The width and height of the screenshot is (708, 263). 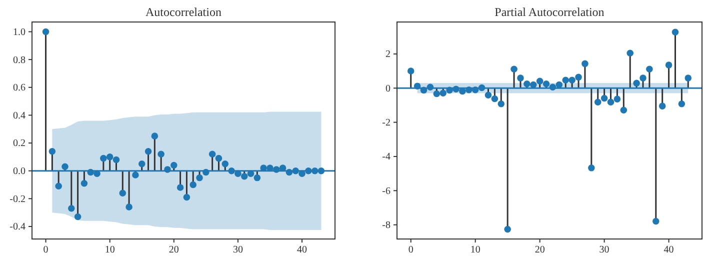 What do you see at coordinates (19, 172) in the screenshot?
I see `y-tick-label: 0.0` at bounding box center [19, 172].